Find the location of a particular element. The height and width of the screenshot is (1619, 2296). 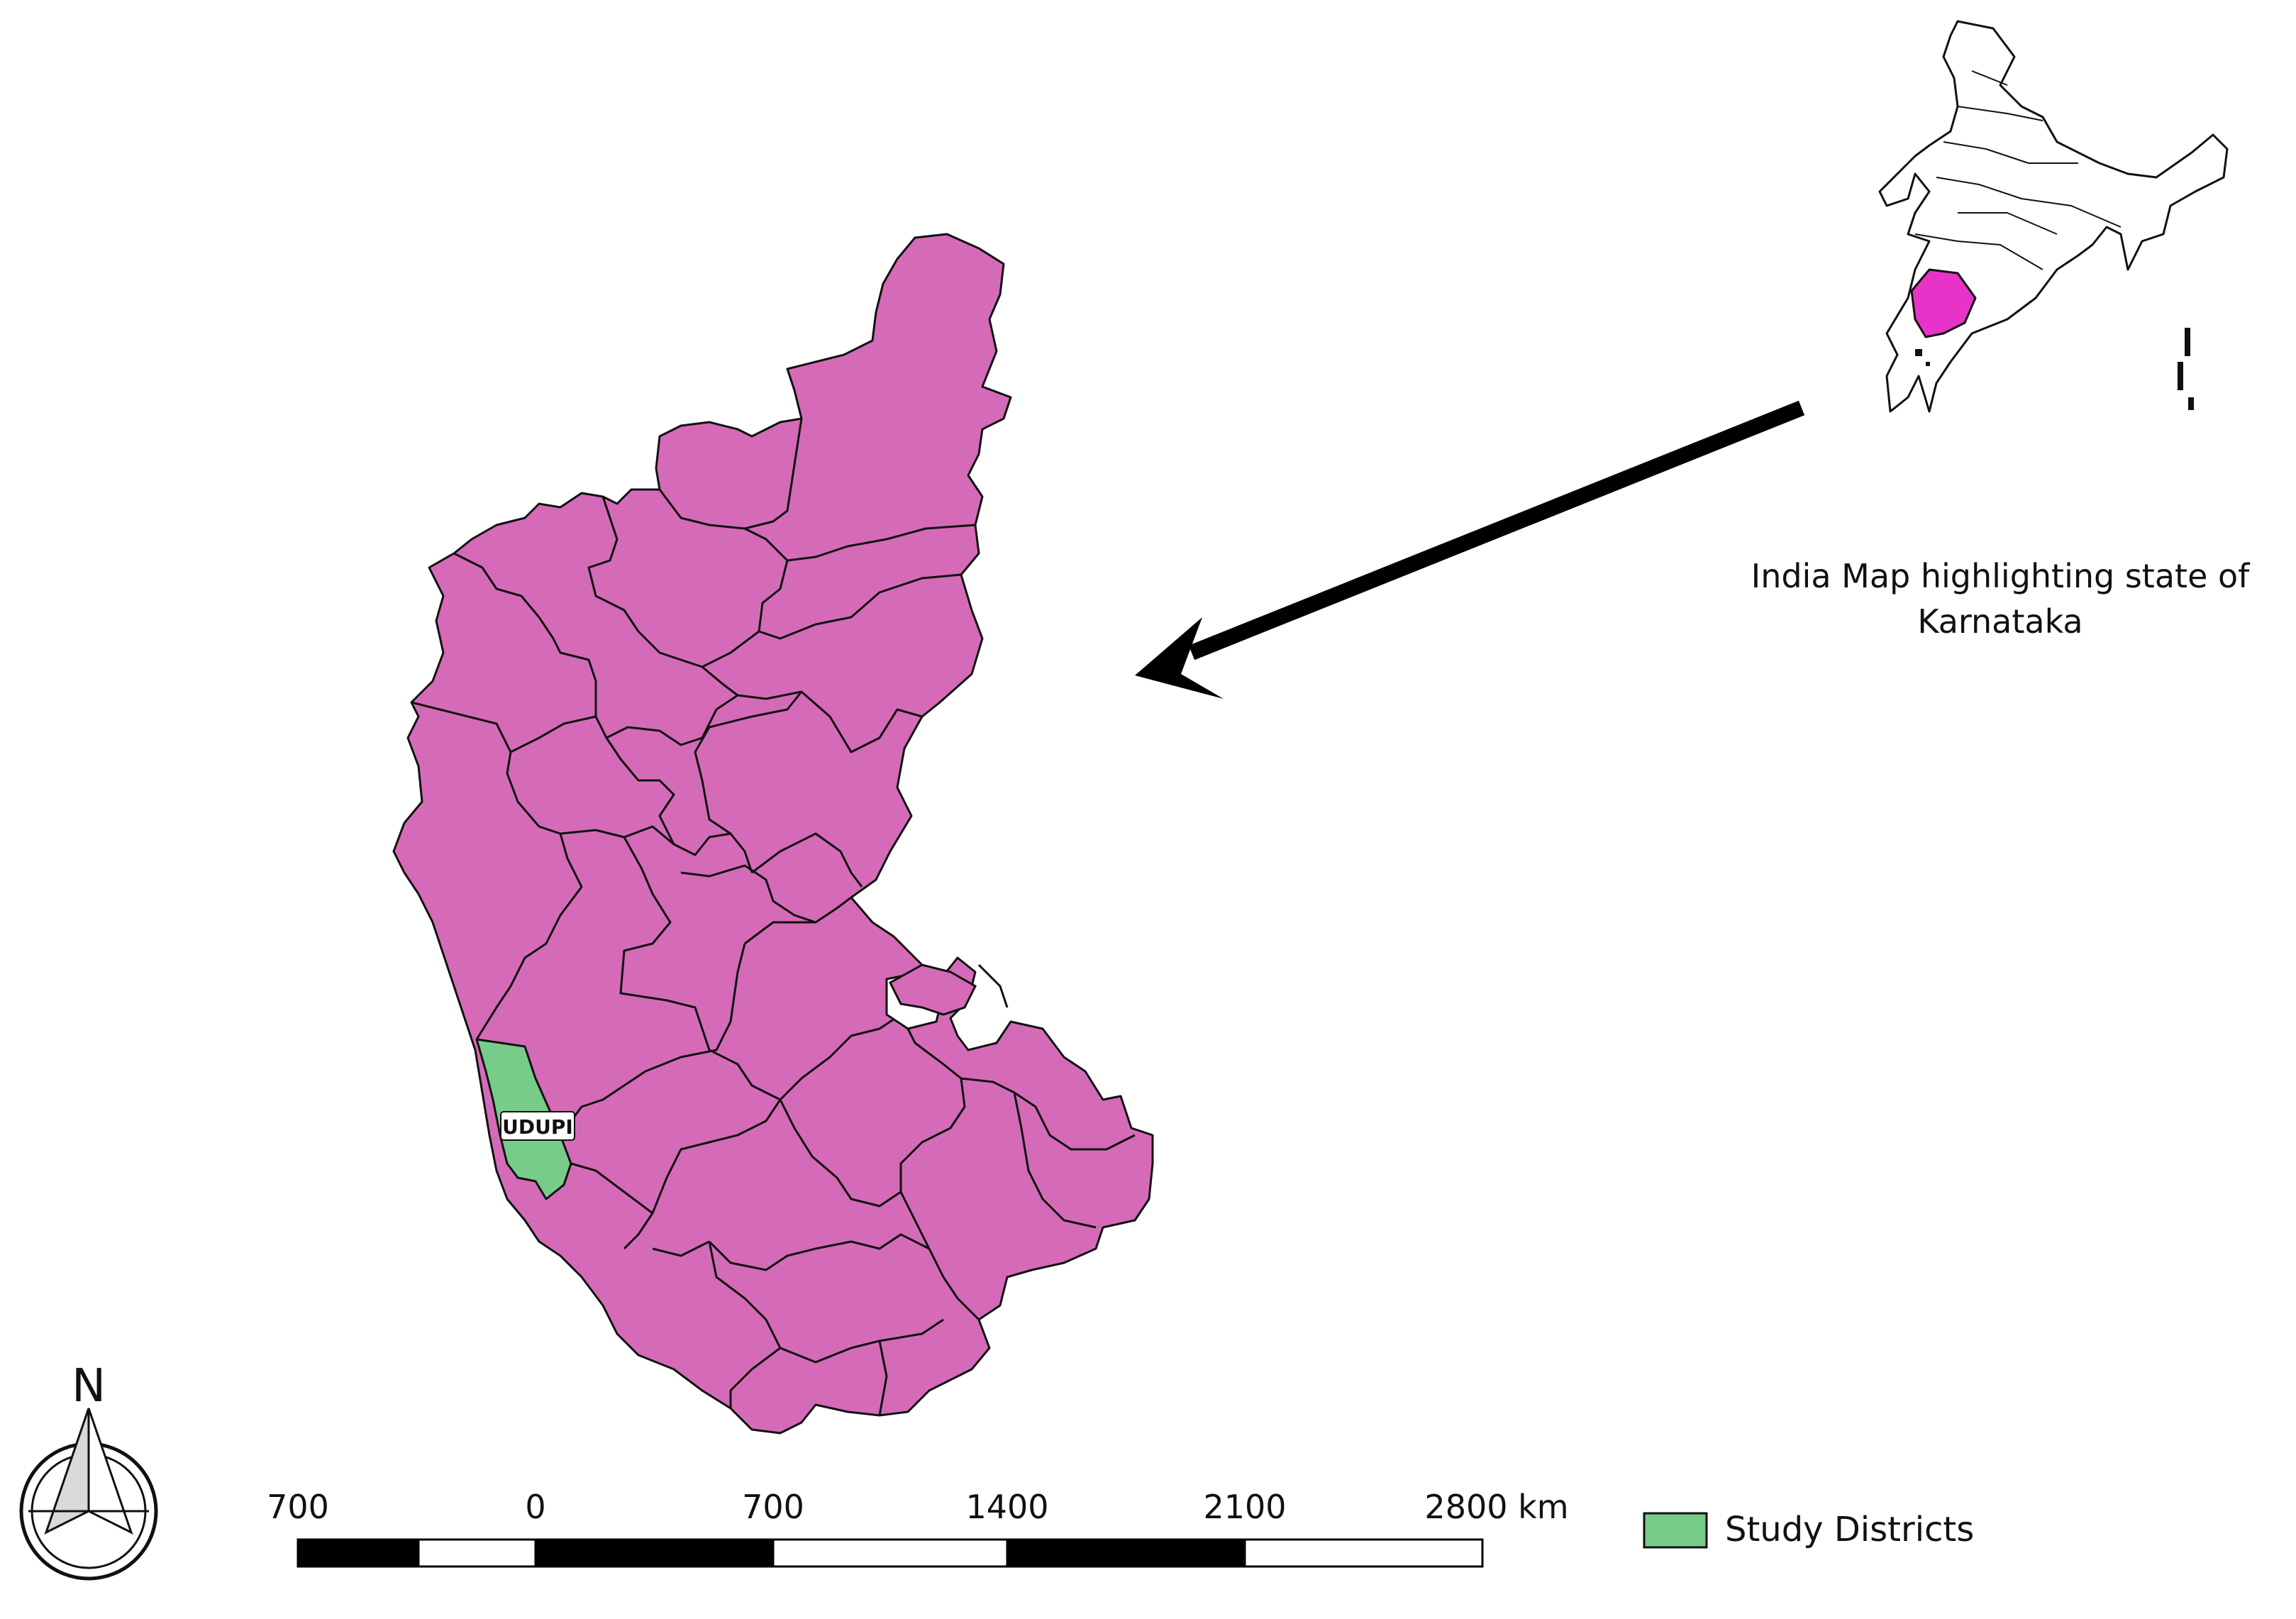

scale-tick-5: 2800 km is located at coordinates (1496, 1507).